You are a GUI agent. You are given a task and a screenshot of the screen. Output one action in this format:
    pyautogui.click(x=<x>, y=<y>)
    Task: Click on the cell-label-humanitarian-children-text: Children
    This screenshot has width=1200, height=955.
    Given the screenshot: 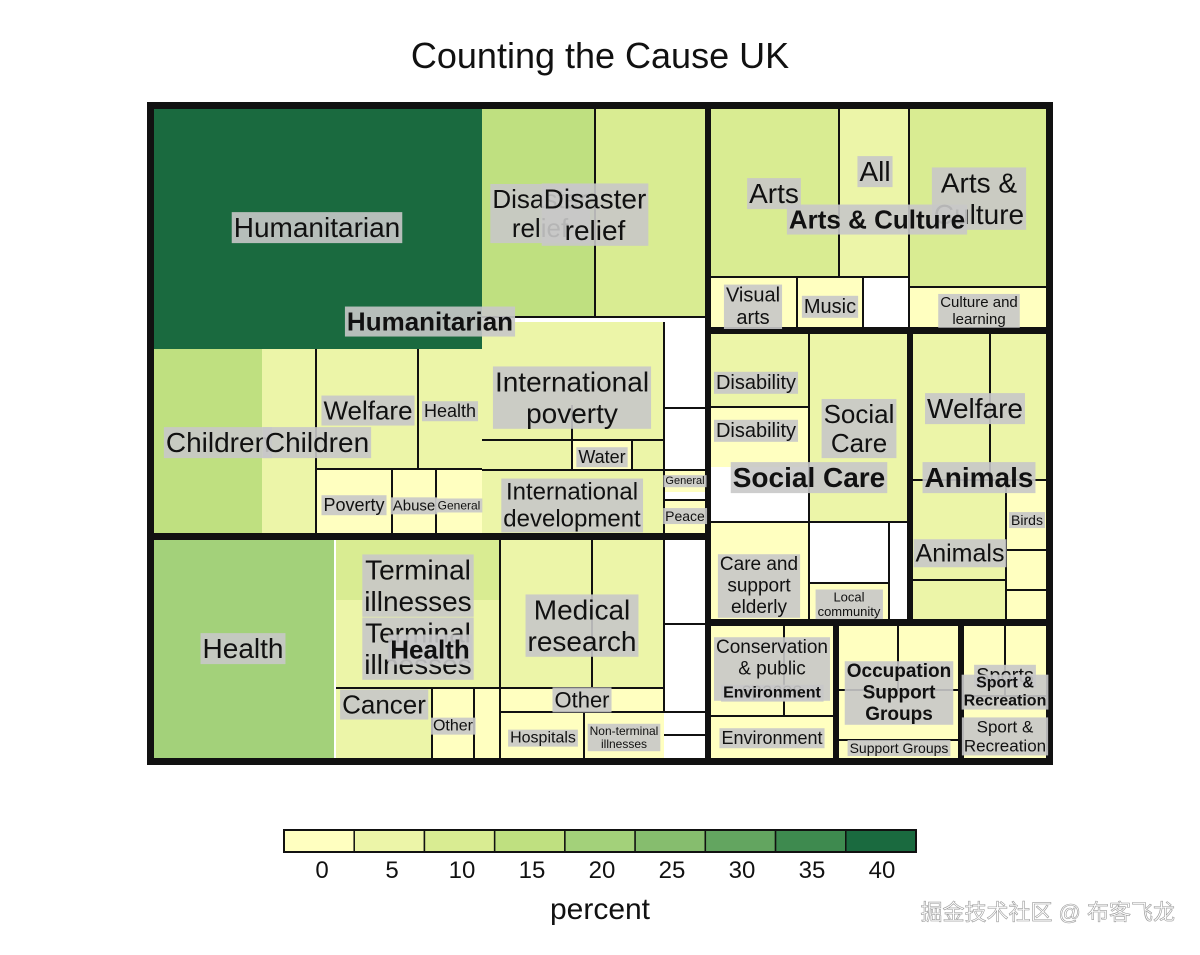 What is the action you would take?
    pyautogui.click(x=218, y=442)
    